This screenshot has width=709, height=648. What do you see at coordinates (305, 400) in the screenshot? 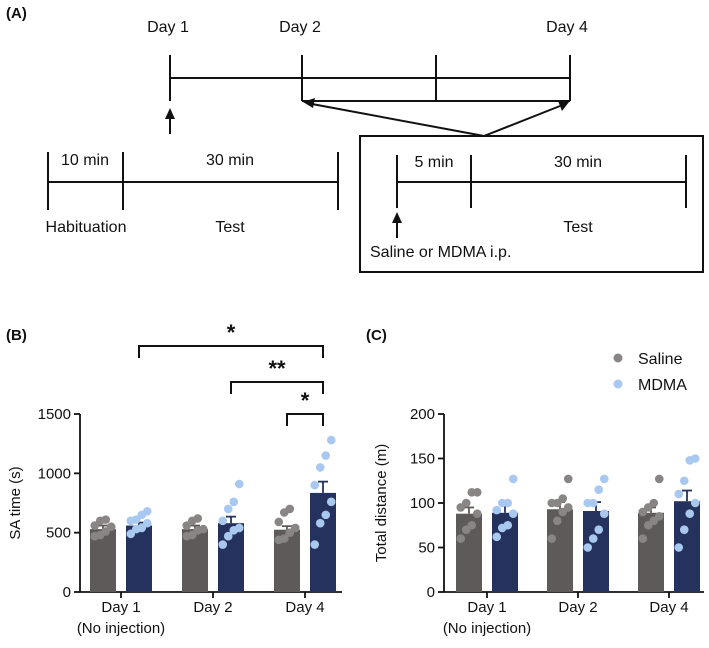
I see `significance-label: *` at bounding box center [305, 400].